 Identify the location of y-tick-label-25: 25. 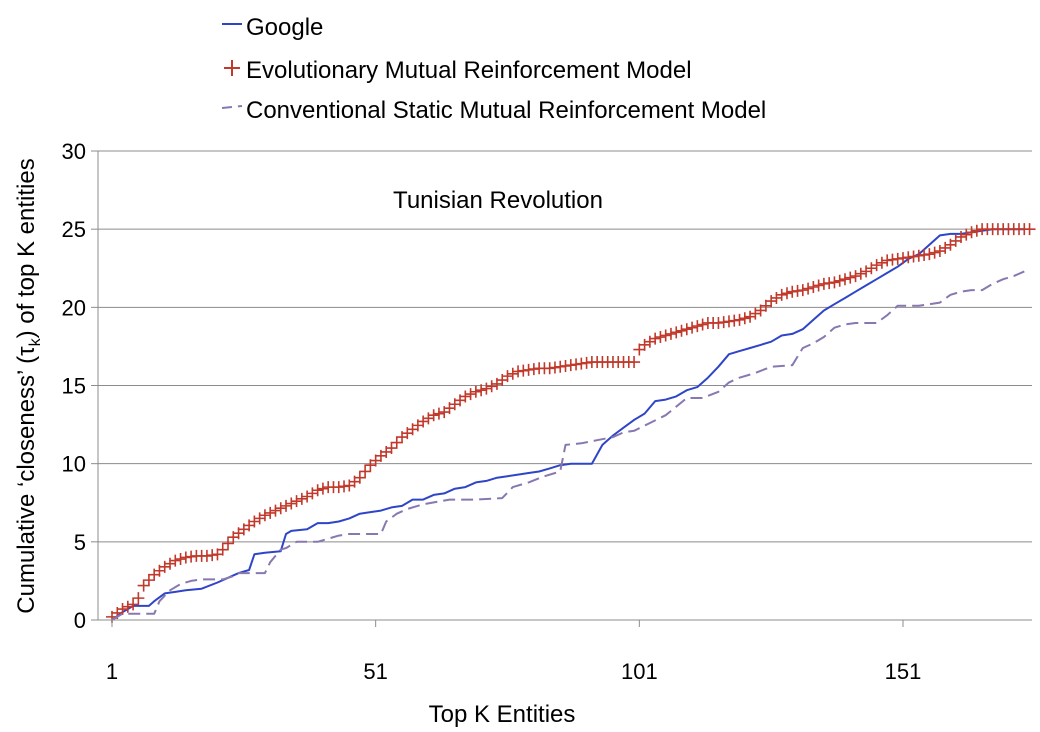
(74, 229).